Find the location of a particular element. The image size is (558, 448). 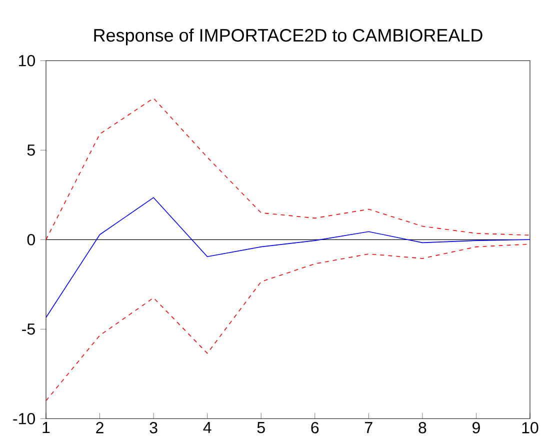

x-tick-label: 1 is located at coordinates (46, 428).